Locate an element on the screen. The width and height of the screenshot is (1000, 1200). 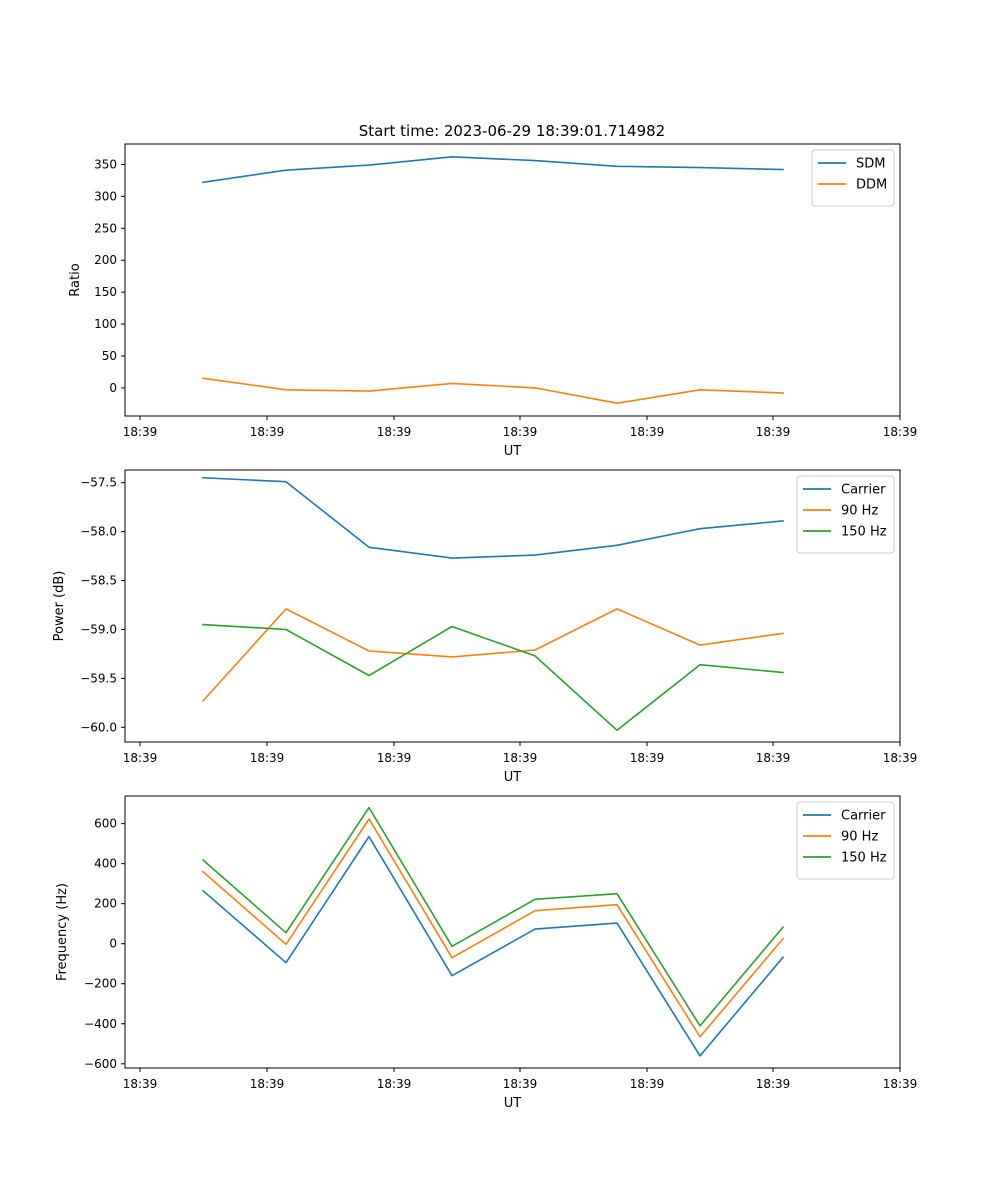
series-line-sdm is located at coordinates (493, 170).